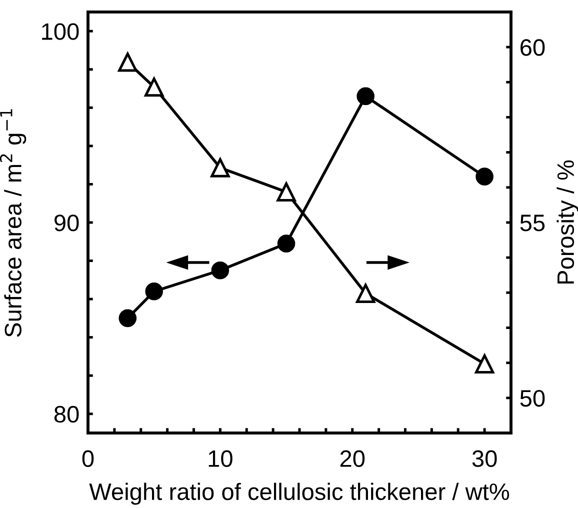 This screenshot has width=578, height=508. I want to click on y2-tick-label: 60, so click(532, 47).